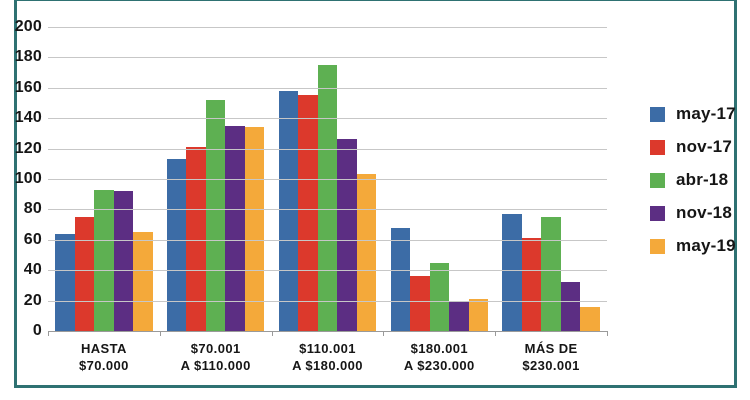 This screenshot has width=750, height=400. Describe the element at coordinates (327, 198) in the screenshot. I see `bar-abr-18-cat3` at that location.